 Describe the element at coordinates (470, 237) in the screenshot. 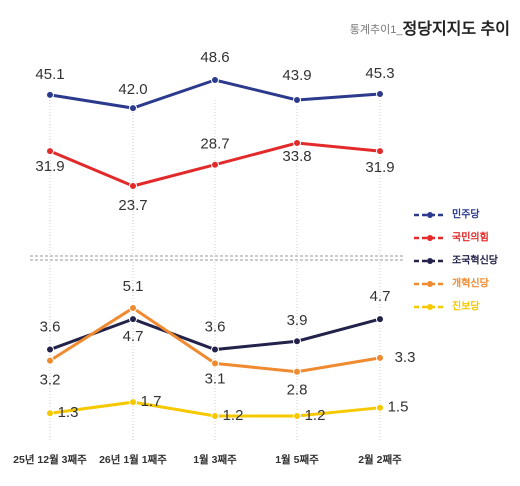

I see `legend-label: 국민의힘` at that location.